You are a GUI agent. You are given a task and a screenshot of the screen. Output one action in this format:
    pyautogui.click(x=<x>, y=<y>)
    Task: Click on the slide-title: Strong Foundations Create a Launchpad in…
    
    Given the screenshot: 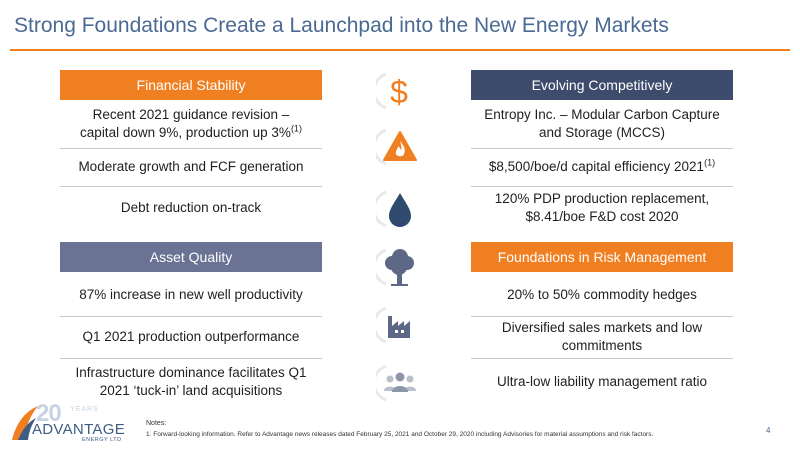 What is the action you would take?
    pyautogui.click(x=341, y=25)
    